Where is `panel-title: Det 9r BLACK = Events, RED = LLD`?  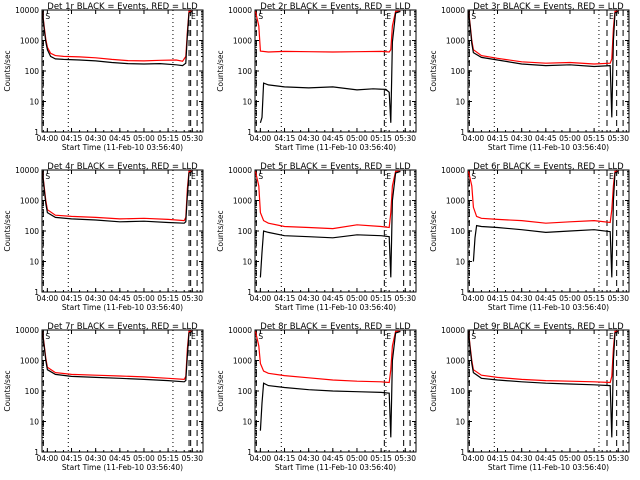
panel-title: Det 9r BLACK = Events, RED = LLD is located at coordinates (548, 327).